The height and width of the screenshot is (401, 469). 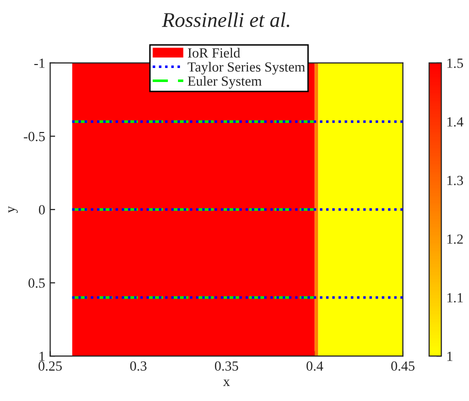 What do you see at coordinates (34, 137) in the screenshot?
I see `y-tick-label: -0.5` at bounding box center [34, 137].